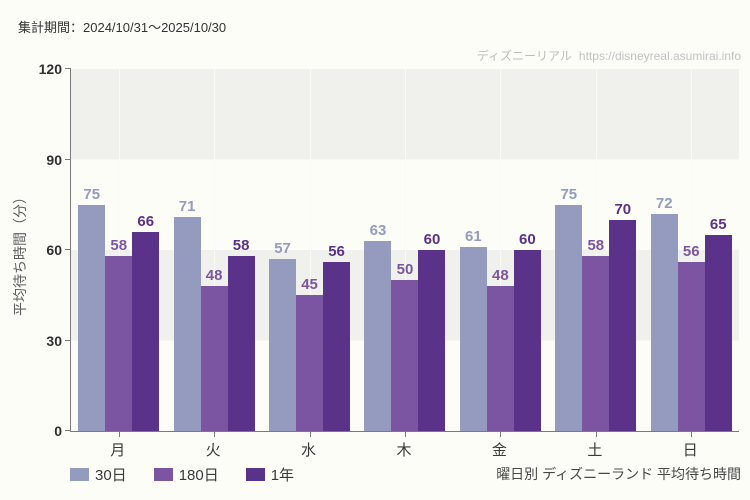 The image size is (750, 500). I want to click on bar-value-label: 57, so click(282, 249).